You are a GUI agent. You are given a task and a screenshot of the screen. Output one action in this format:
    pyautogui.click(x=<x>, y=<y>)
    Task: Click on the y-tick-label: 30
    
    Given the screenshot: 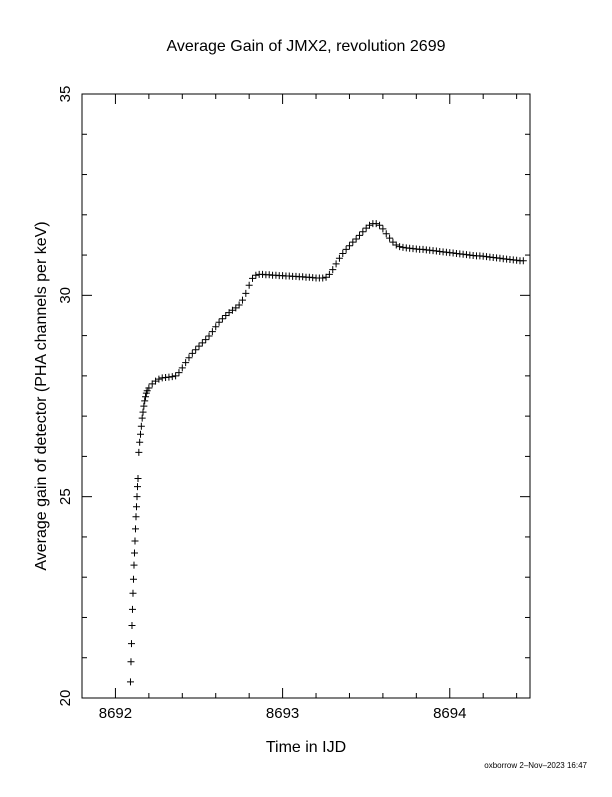 What is the action you would take?
    pyautogui.click(x=65, y=295)
    